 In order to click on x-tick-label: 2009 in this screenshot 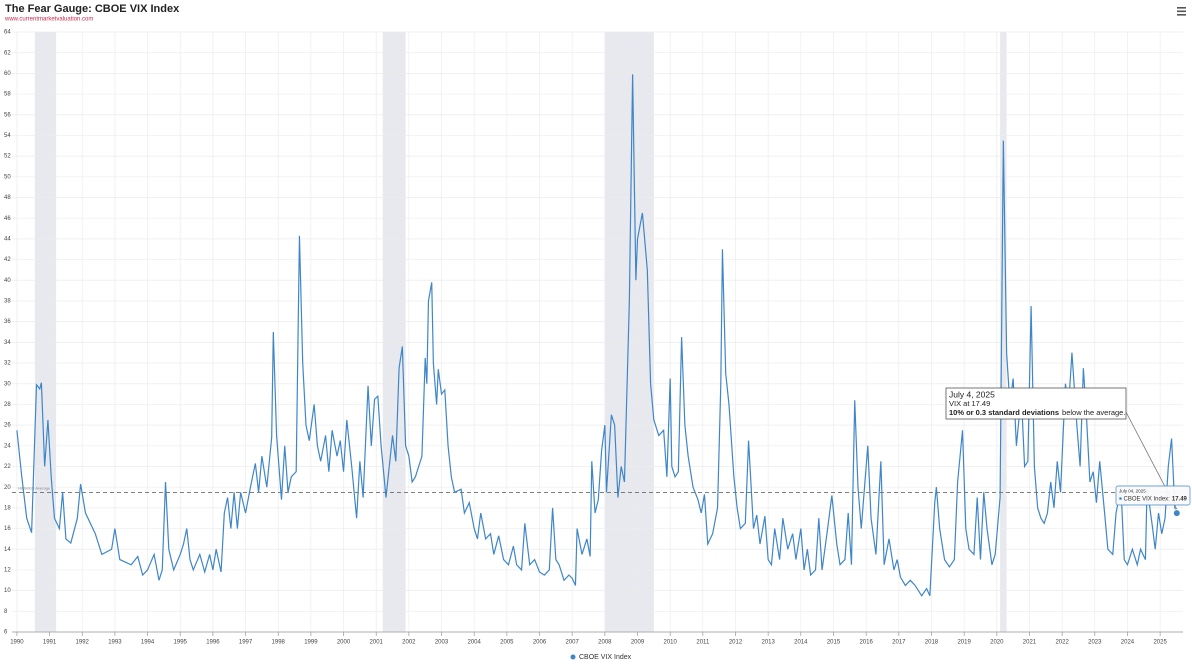, I will do `click(638, 643)`.